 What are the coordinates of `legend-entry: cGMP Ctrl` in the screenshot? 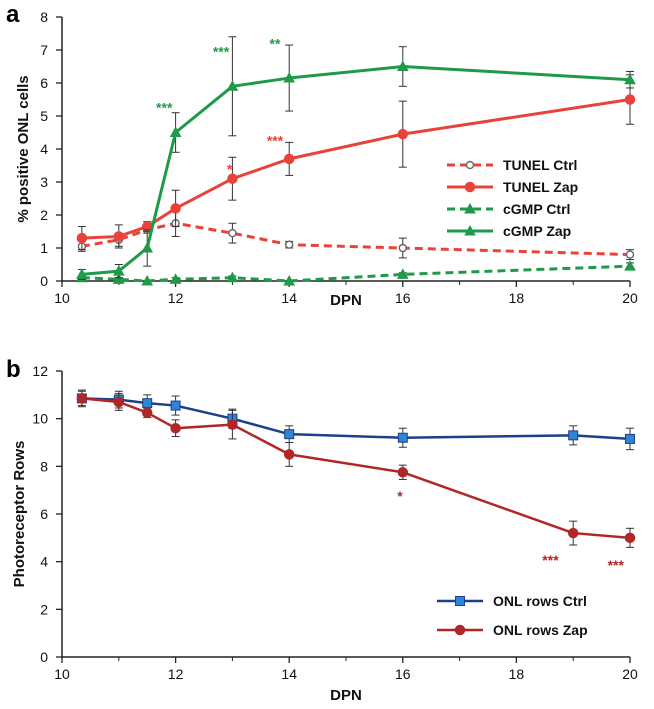 It's located at (536, 209).